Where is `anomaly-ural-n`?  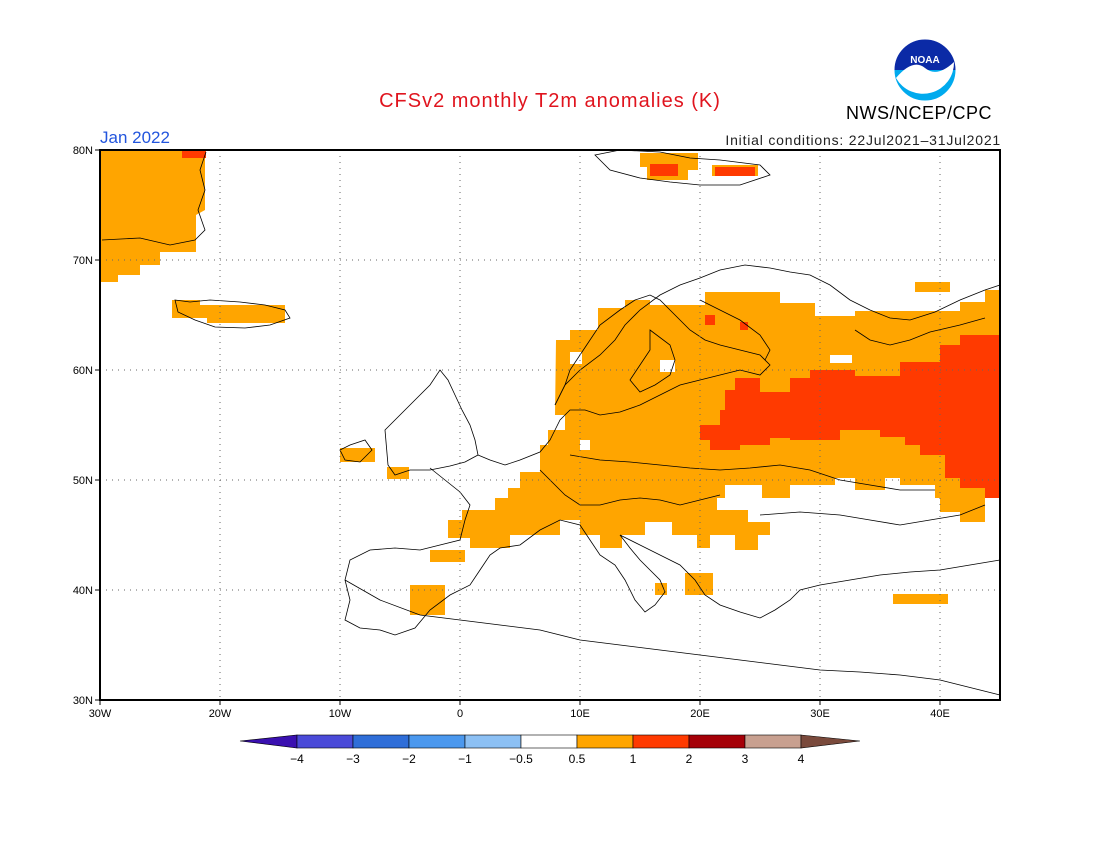 anomaly-ural-n is located at coordinates (932, 287).